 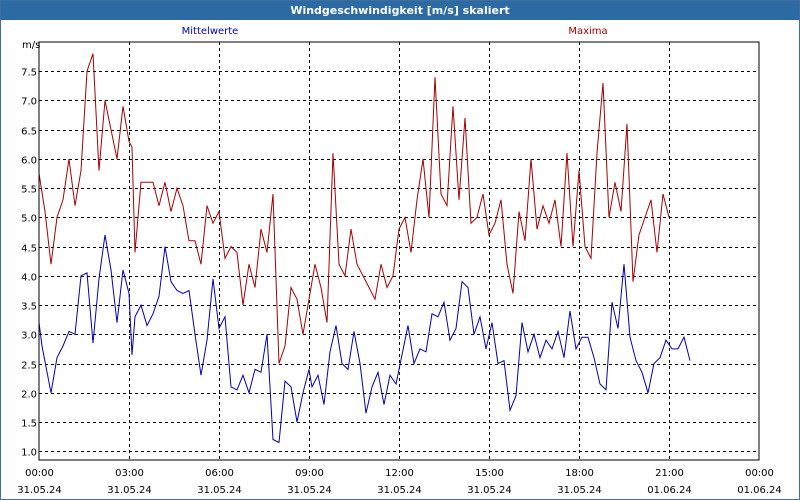 What do you see at coordinates (29, 132) in the screenshot?
I see `y-tick-label: 6.5` at bounding box center [29, 132].